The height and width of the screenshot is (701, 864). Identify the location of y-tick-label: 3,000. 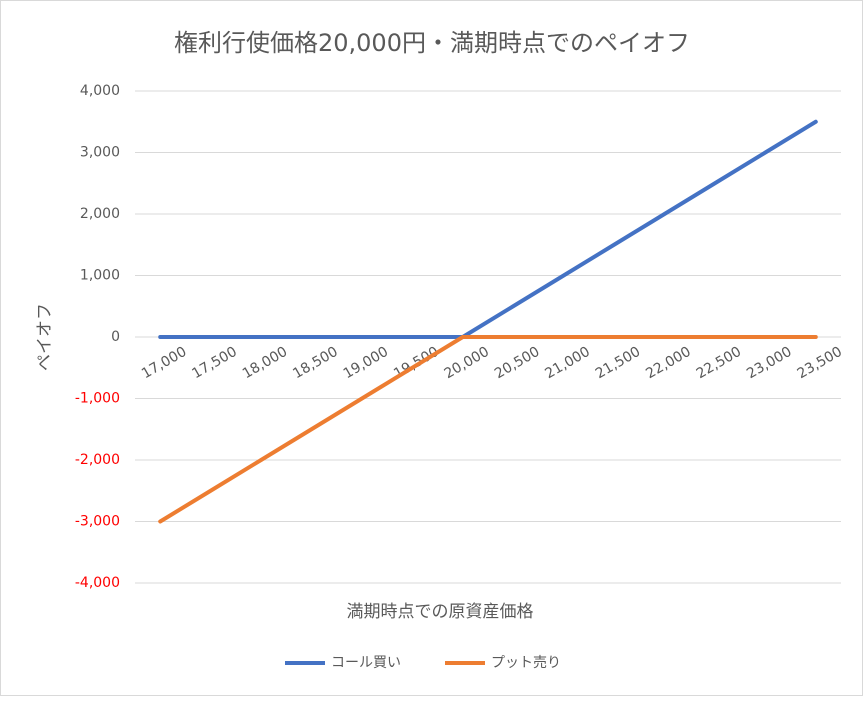
(100, 153).